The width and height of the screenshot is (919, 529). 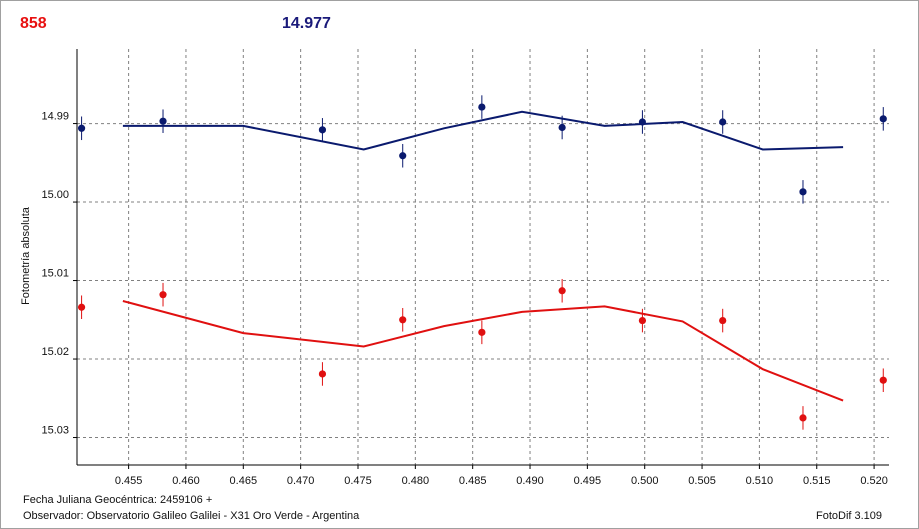 I want to click on header-right-value: 14.977, so click(x=306, y=23).